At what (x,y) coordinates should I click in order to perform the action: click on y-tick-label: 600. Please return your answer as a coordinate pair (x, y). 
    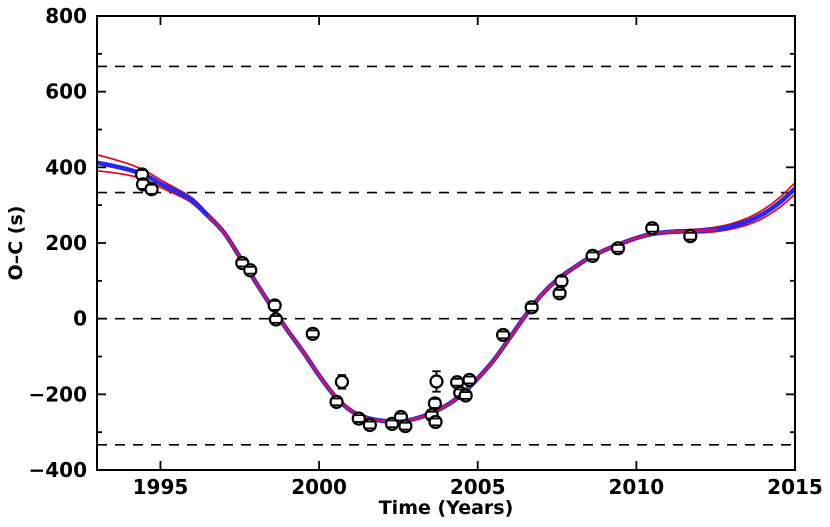
    Looking at the image, I should click on (66, 92).